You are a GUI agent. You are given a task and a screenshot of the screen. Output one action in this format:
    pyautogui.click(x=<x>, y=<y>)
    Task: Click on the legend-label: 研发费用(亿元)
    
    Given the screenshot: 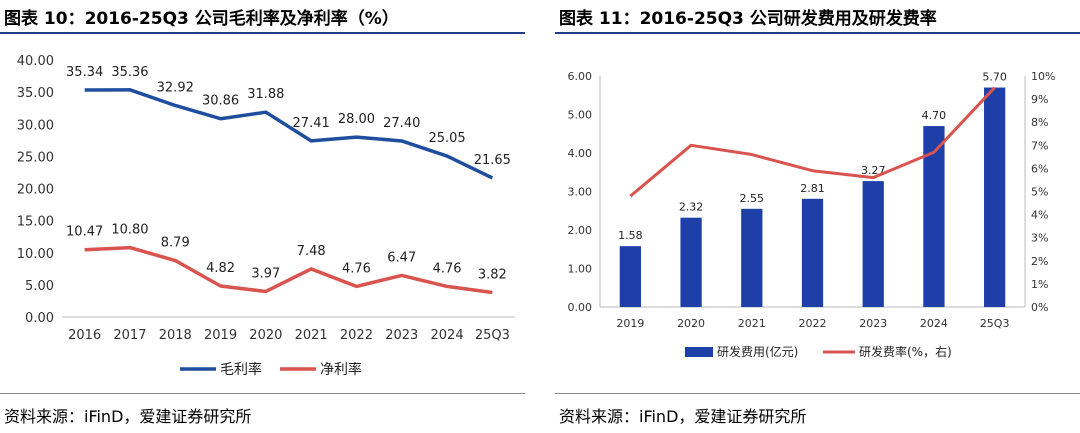 What is the action you would take?
    pyautogui.click(x=757, y=351)
    